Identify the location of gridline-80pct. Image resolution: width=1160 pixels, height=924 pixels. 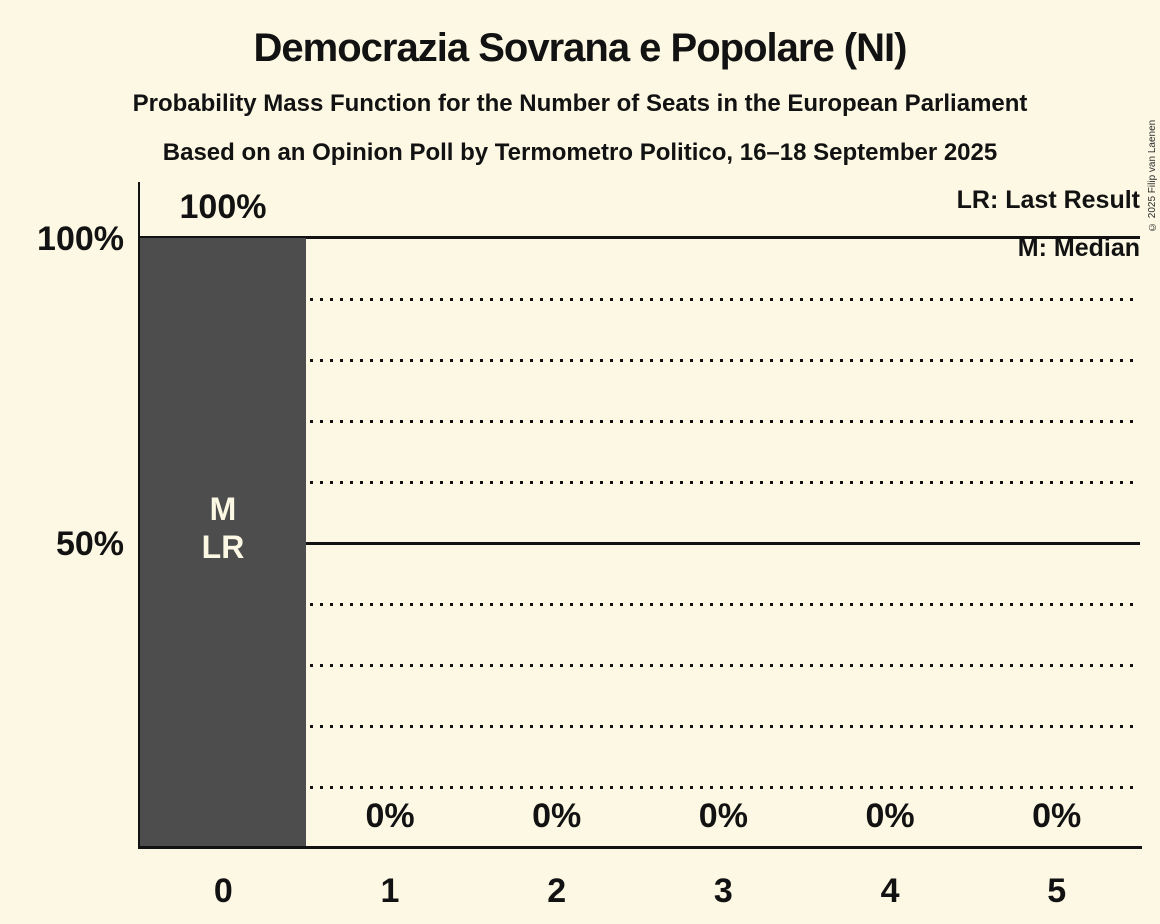
(640, 360).